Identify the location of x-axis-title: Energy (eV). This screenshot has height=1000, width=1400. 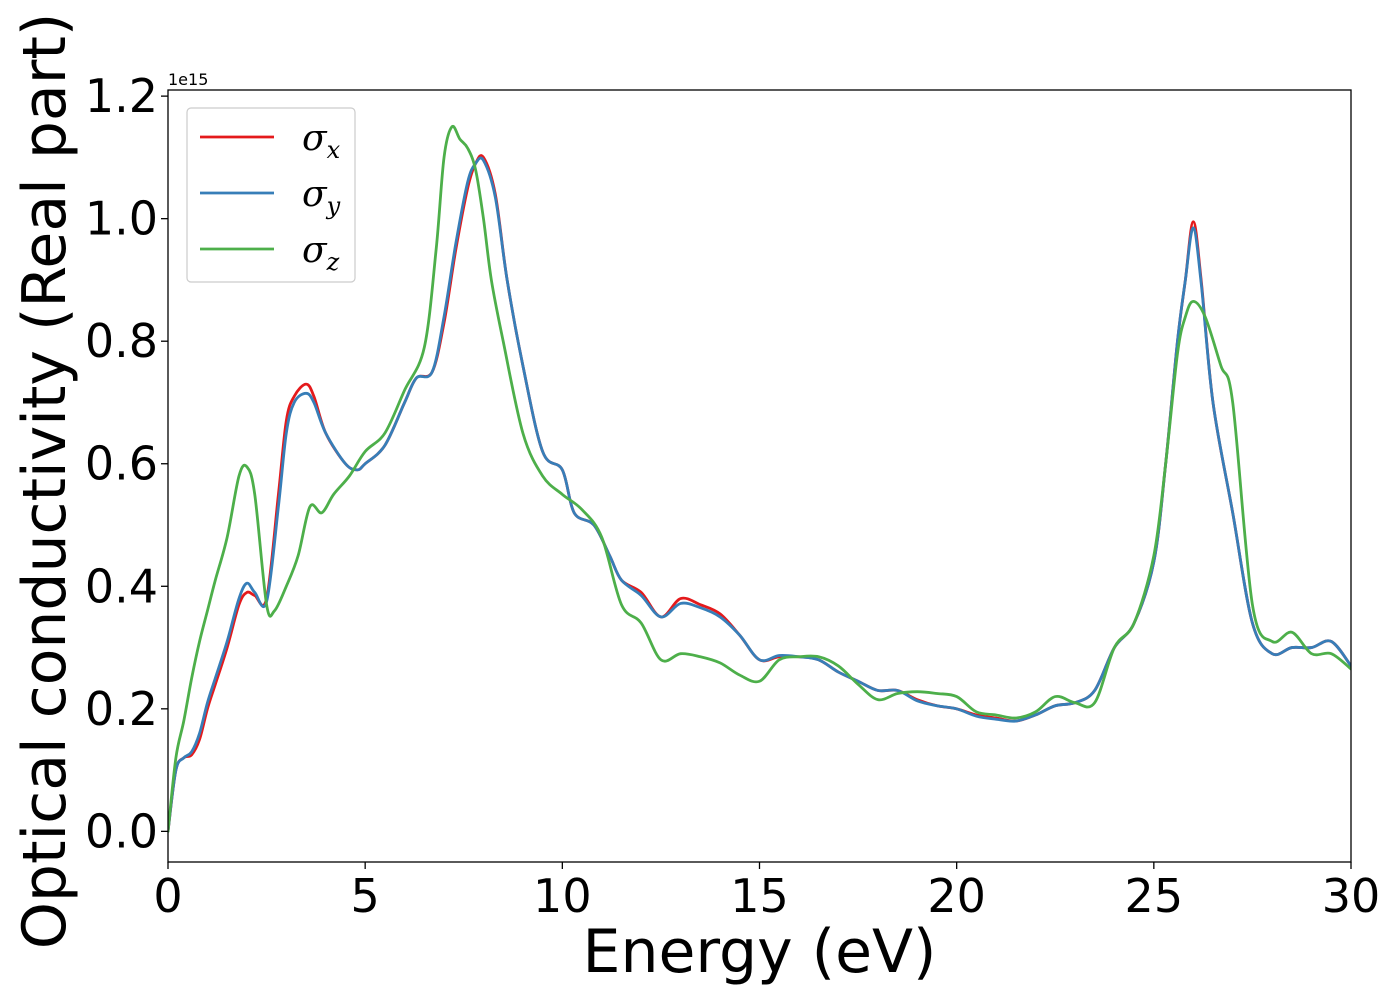
(760, 952).